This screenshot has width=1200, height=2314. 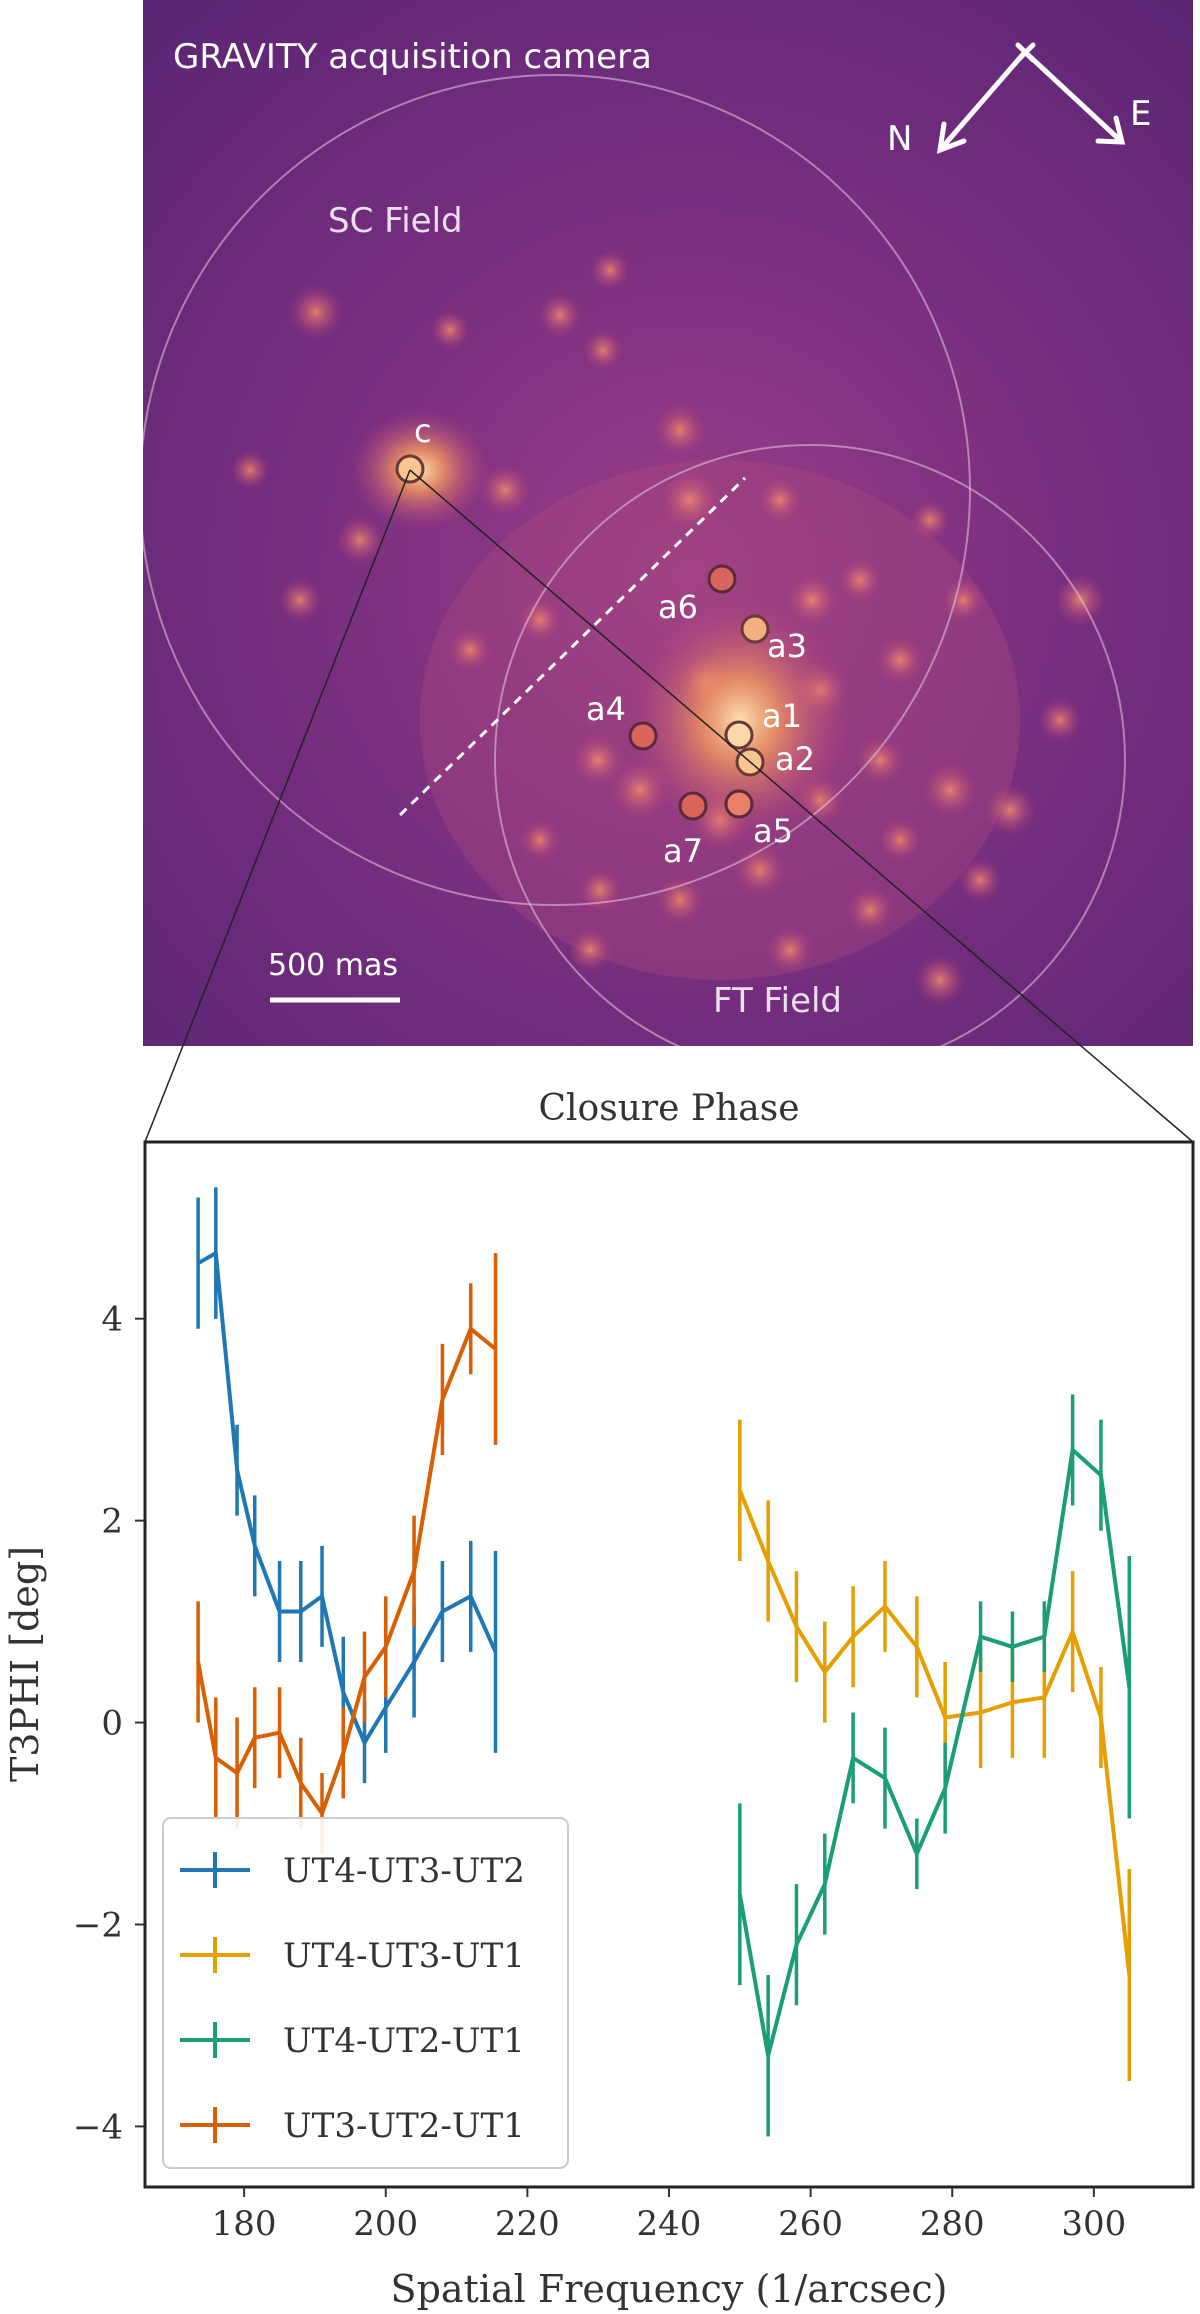 What do you see at coordinates (678, 607) in the screenshot?
I see `source-label-a6: a6` at bounding box center [678, 607].